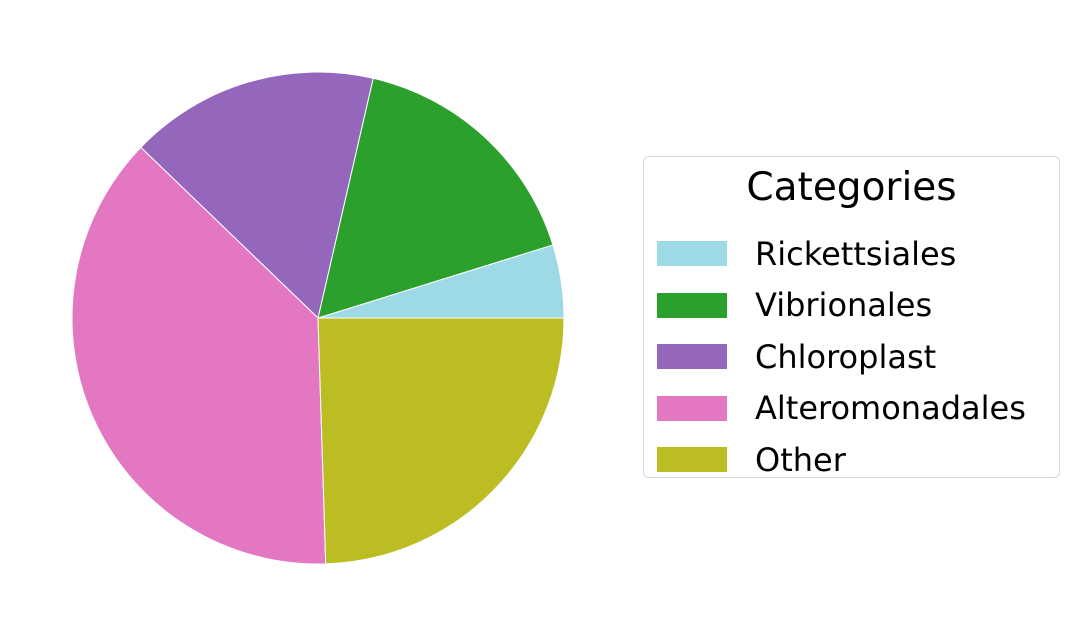  I want to click on legend-label: Vibrionales, so click(844, 305).